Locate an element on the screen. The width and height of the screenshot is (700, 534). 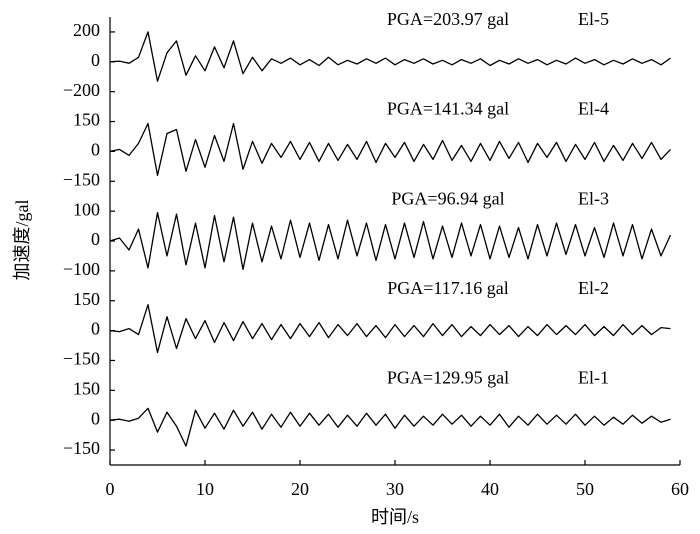
x-tick-label: 50 is located at coordinates (585, 489).